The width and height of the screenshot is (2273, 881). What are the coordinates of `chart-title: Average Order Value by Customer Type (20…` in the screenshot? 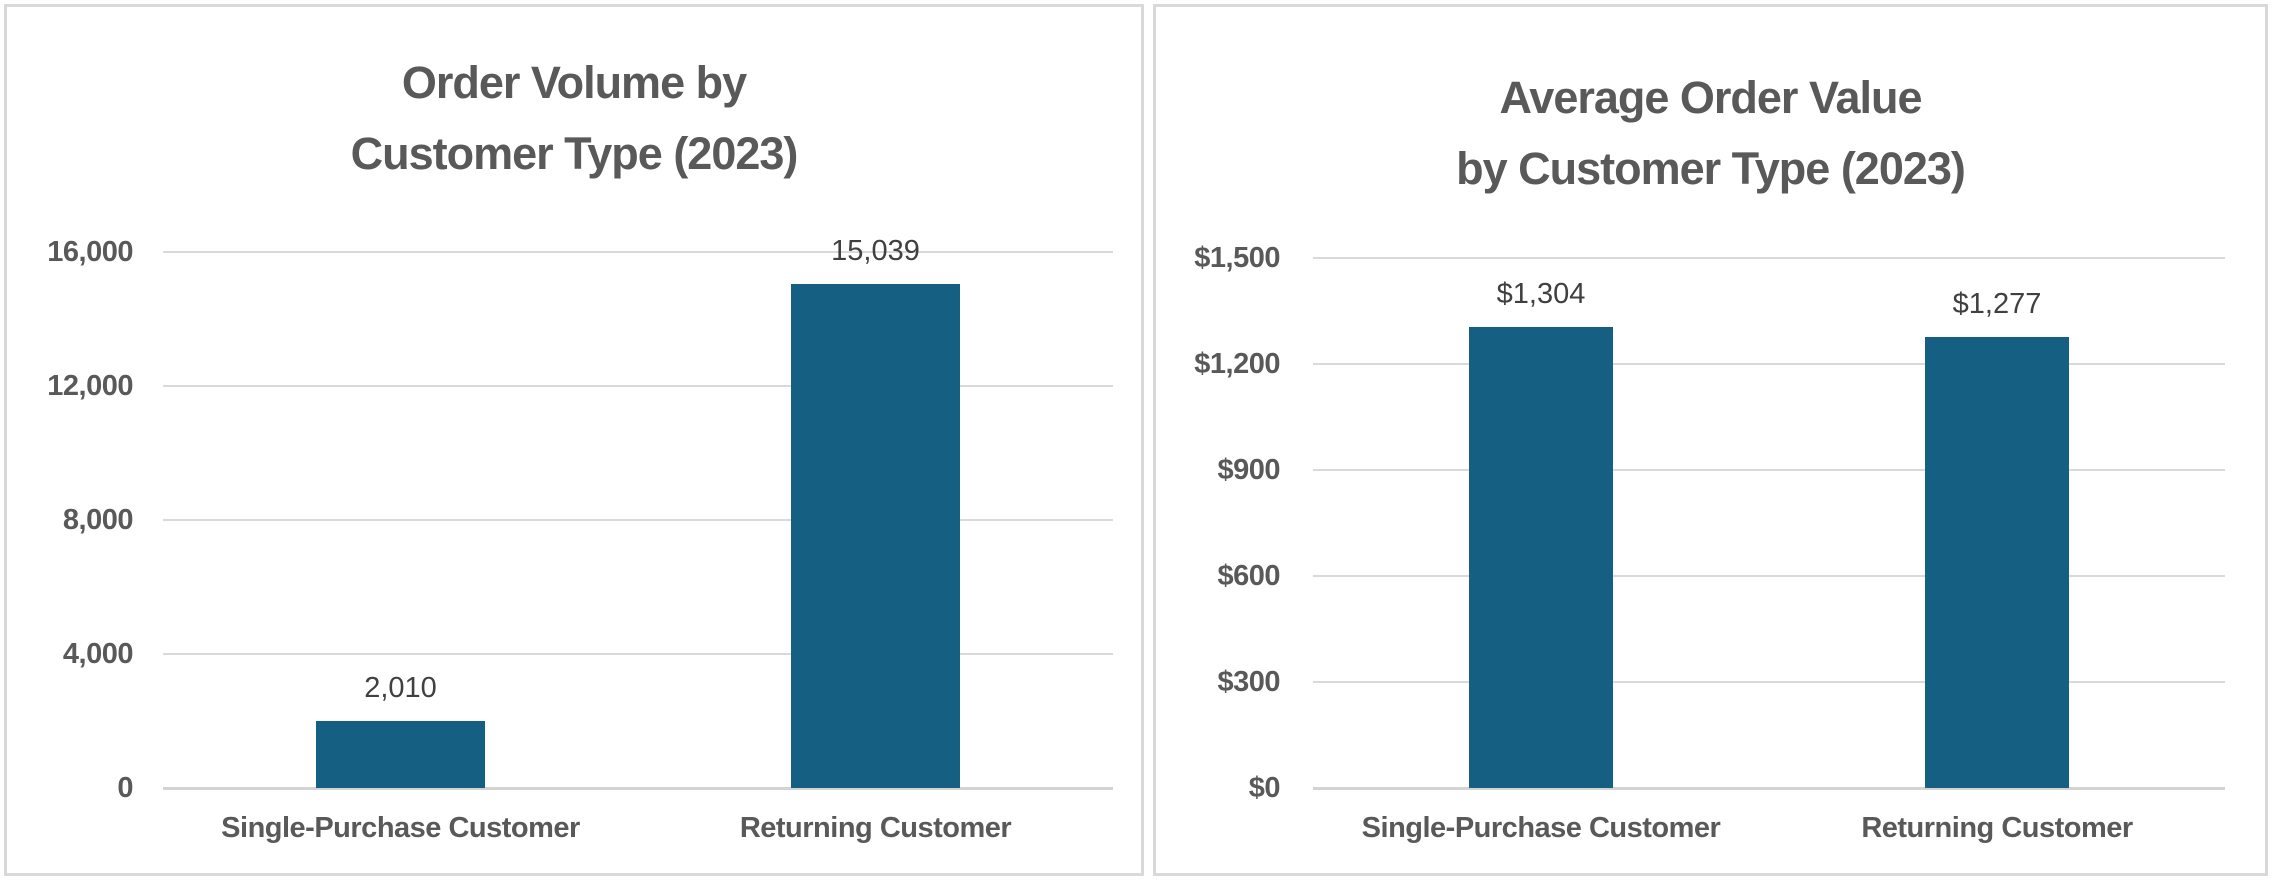 It's located at (1710, 133).